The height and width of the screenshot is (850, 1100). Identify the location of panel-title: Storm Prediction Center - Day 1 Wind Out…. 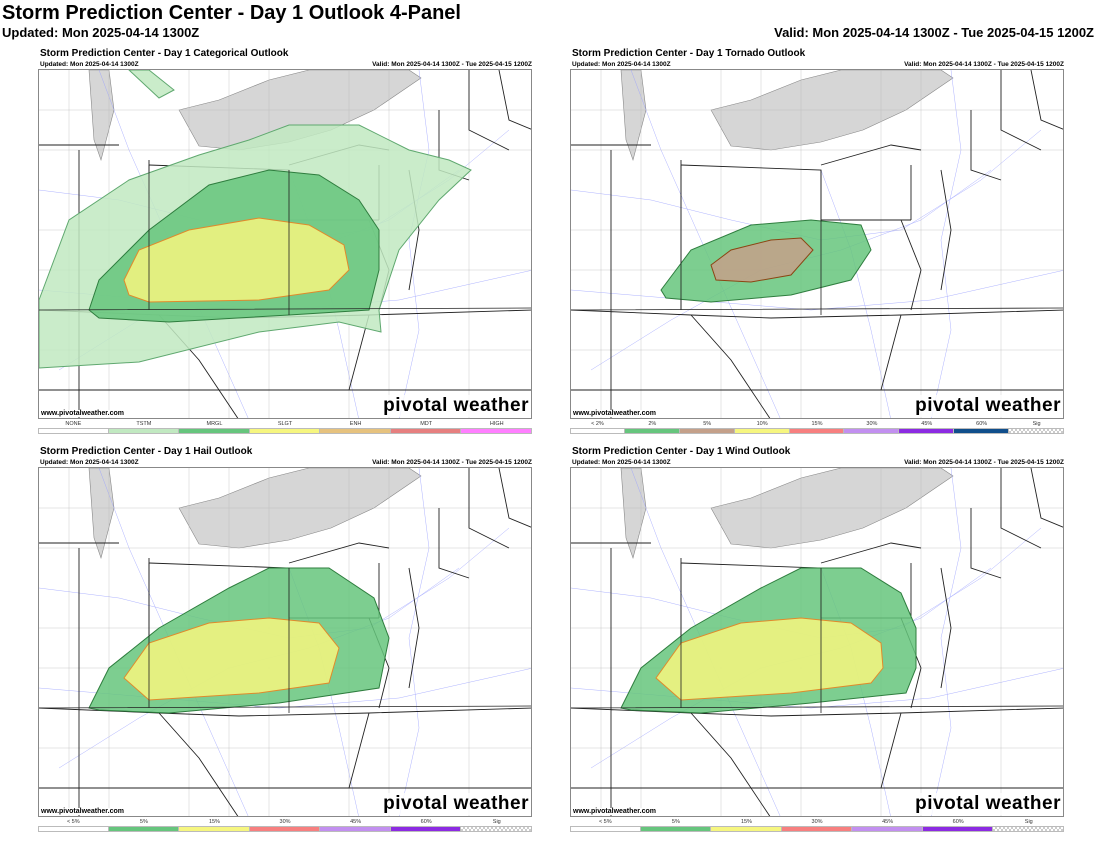
(681, 451).